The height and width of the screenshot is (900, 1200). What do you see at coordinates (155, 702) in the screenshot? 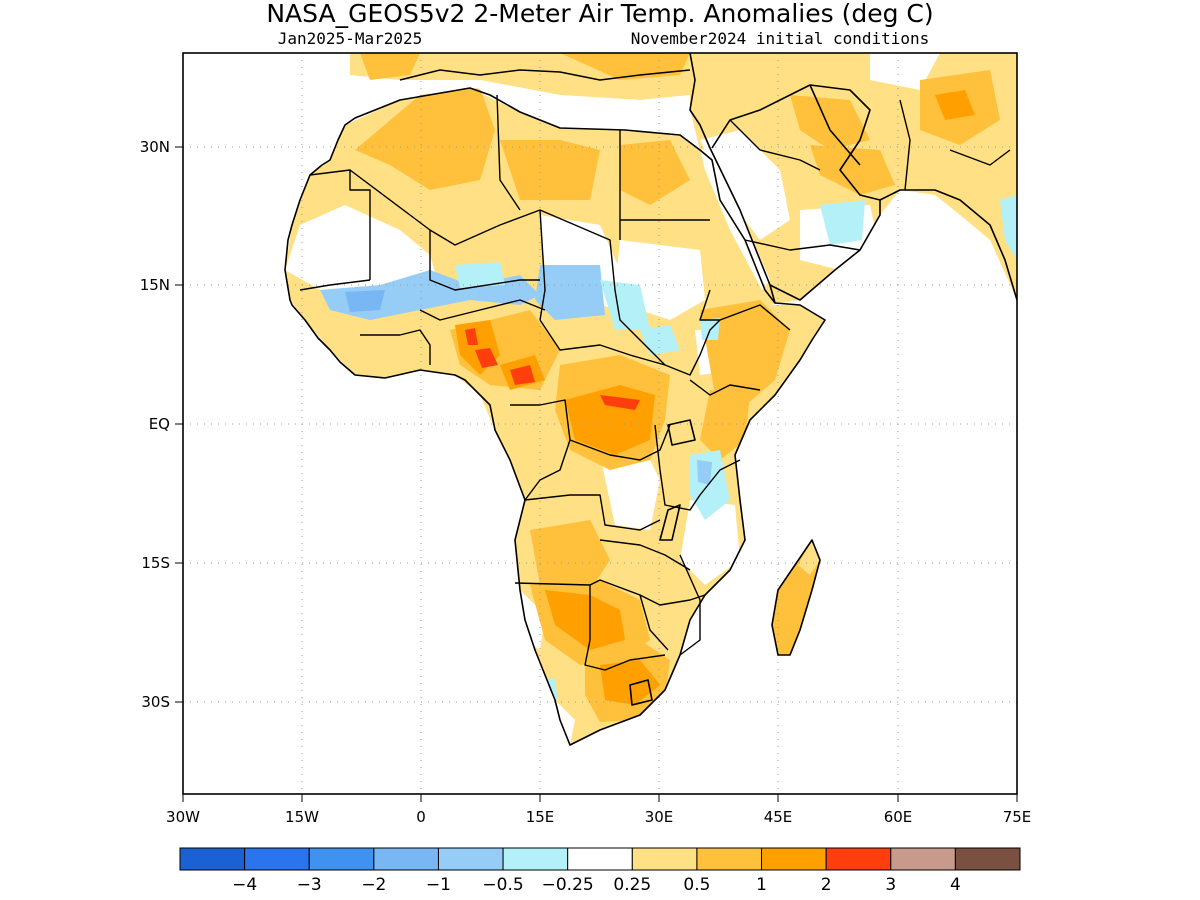
I see `y-tick-label: 30S` at bounding box center [155, 702].